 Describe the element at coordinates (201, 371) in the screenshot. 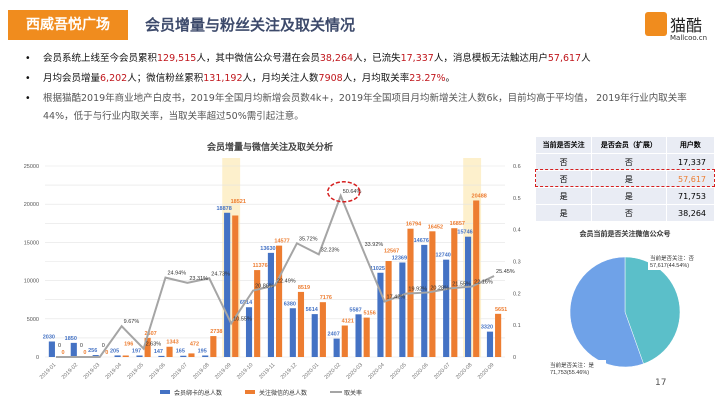

I see `x-tick-label: 2019-08` at that location.